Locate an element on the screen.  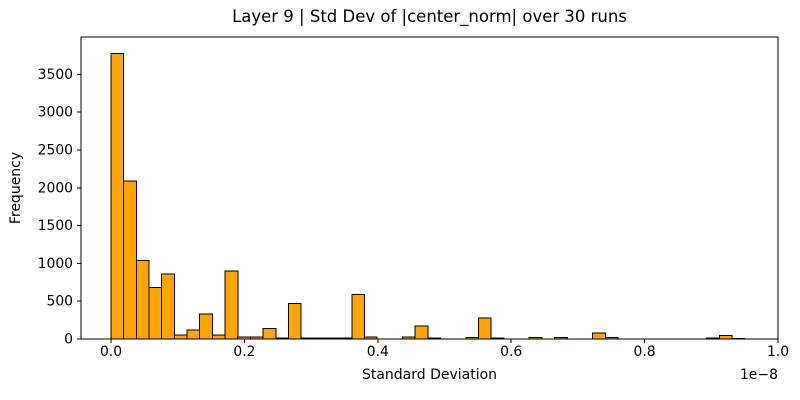
x-tick-label: 0.0 is located at coordinates (111, 352).